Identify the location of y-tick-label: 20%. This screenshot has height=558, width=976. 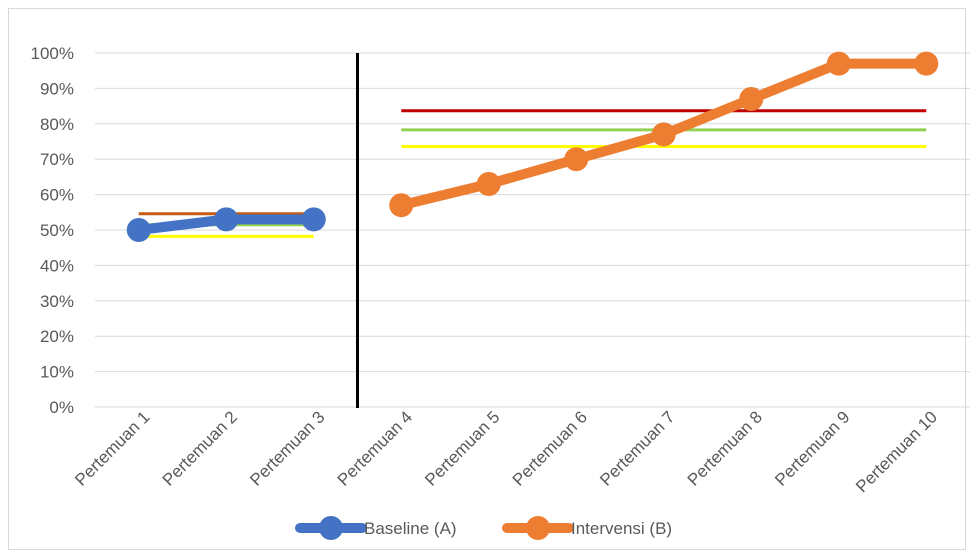
(57, 336).